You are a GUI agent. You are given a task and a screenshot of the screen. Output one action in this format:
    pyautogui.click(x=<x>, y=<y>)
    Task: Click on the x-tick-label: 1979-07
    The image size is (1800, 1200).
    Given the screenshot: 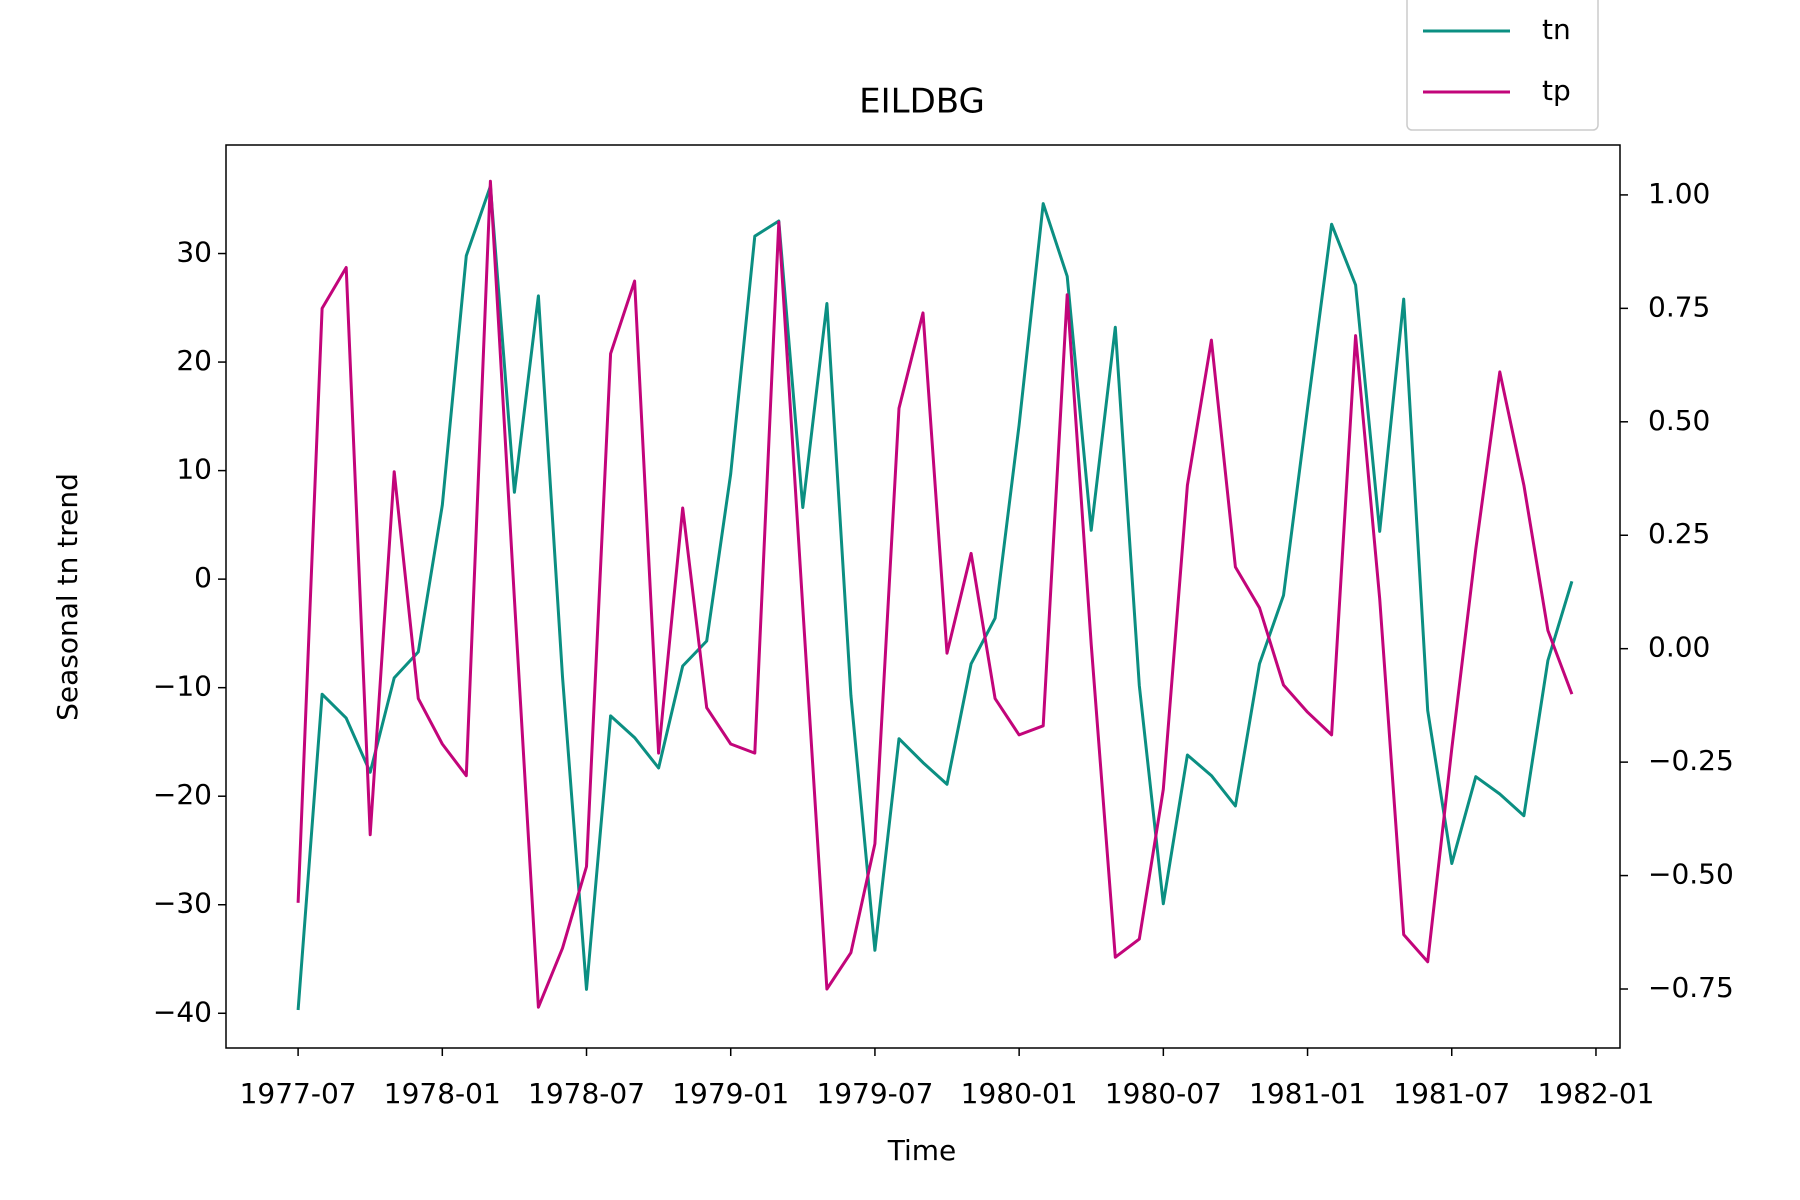 What is the action you would take?
    pyautogui.click(x=874, y=1093)
    